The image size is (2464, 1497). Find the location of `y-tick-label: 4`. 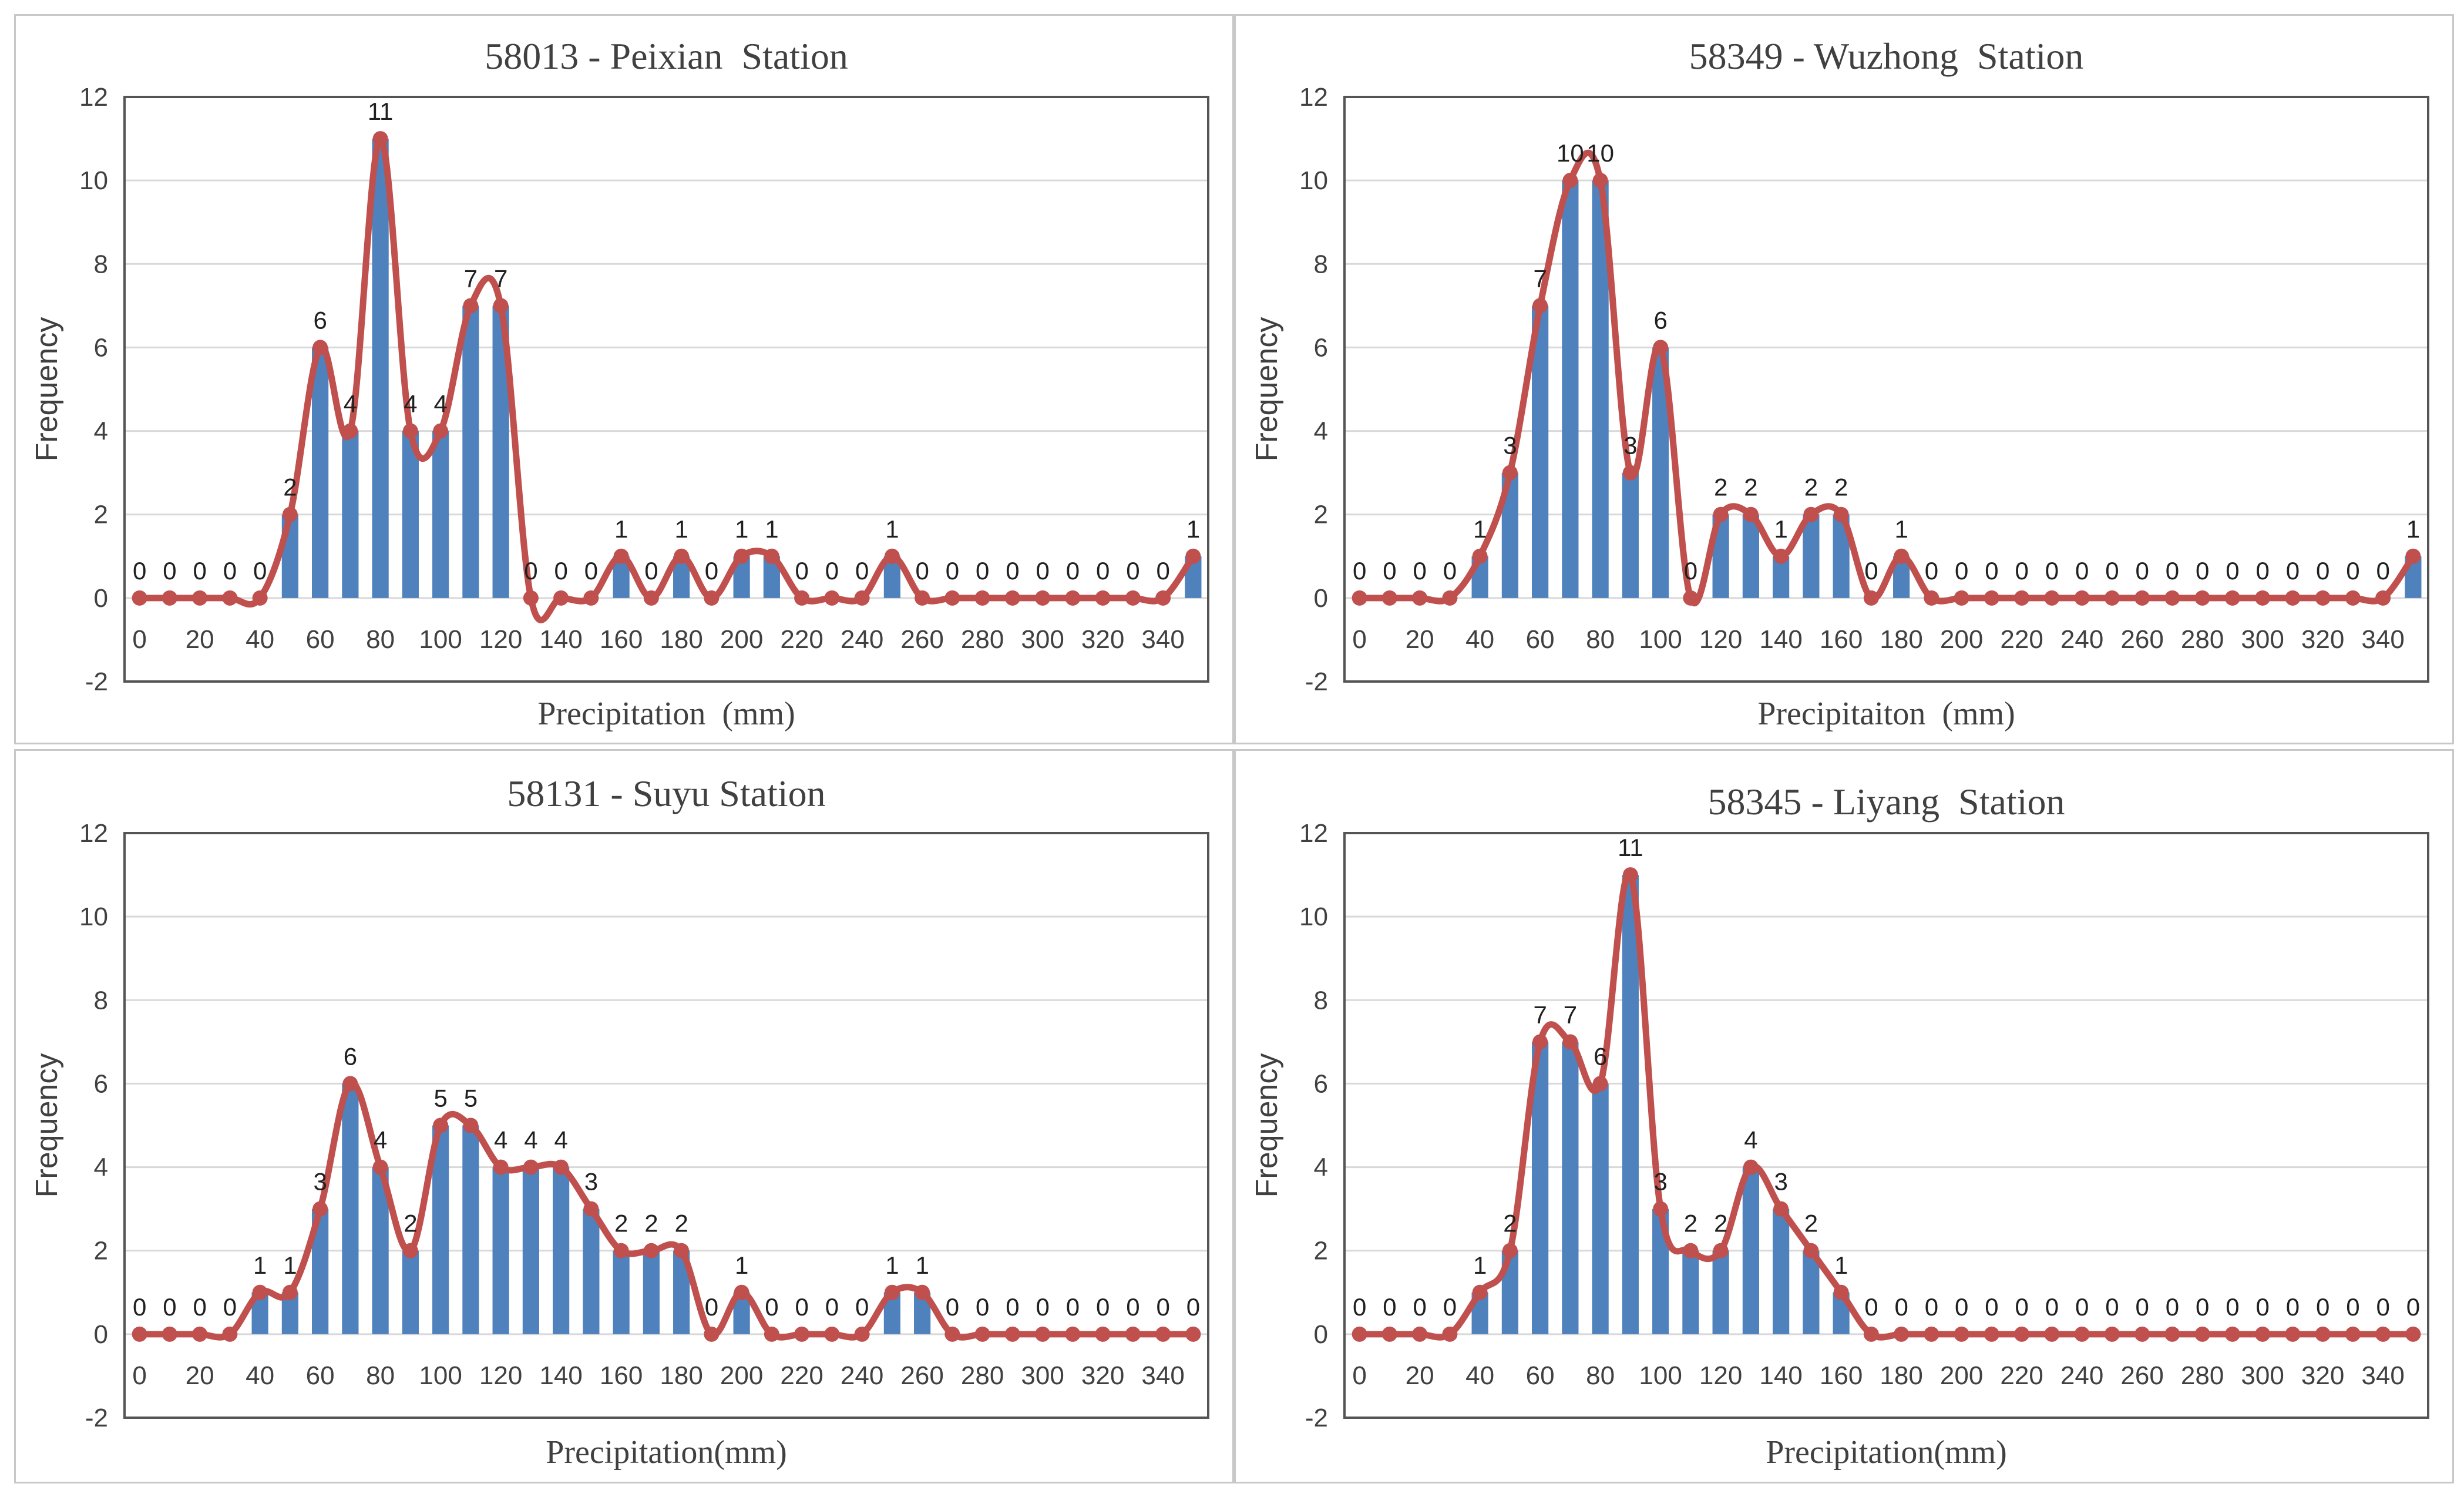

y-tick-label: 4 is located at coordinates (101, 432).